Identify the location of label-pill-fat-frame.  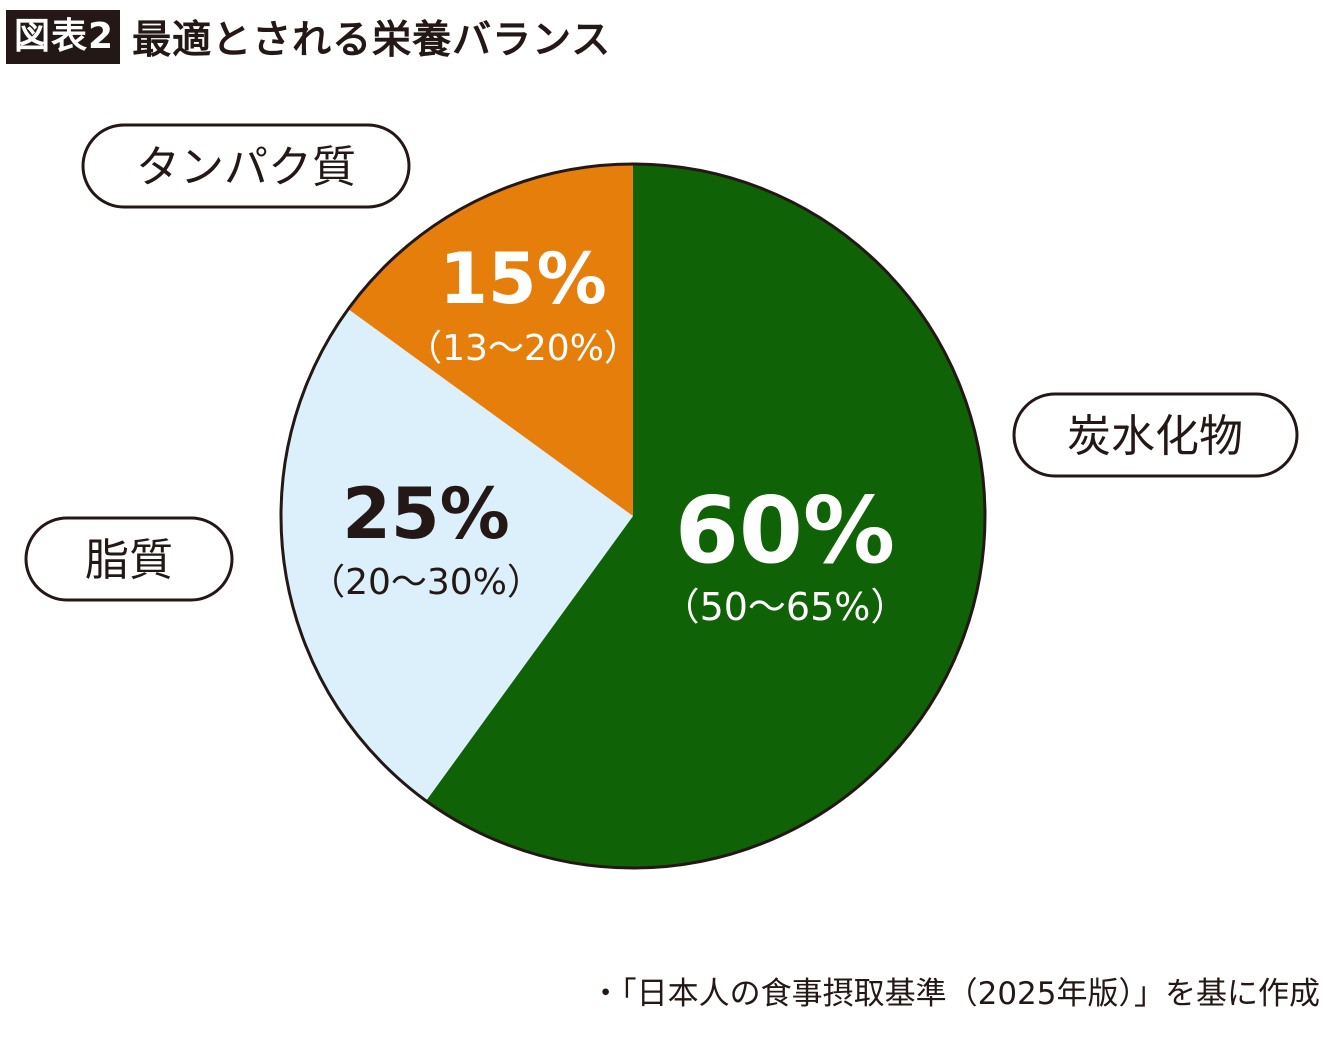
(129, 559).